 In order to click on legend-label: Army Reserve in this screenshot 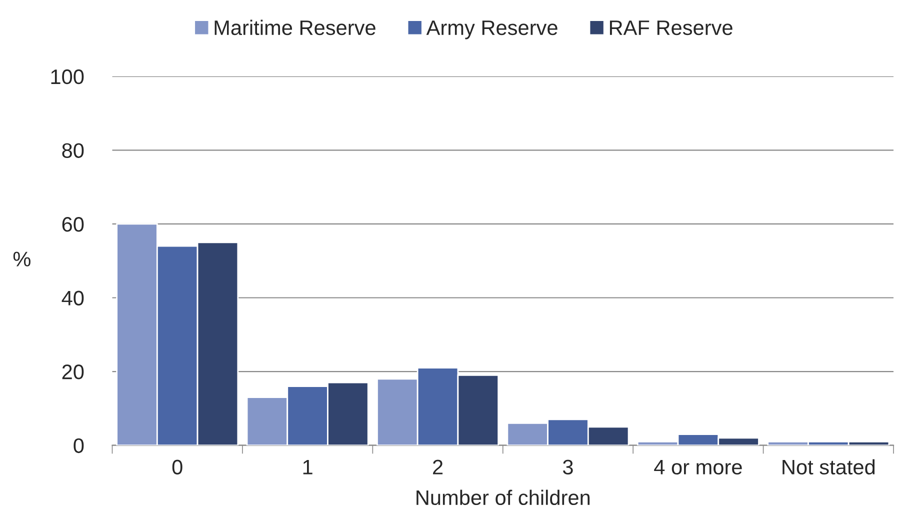, I will do `click(492, 30)`.